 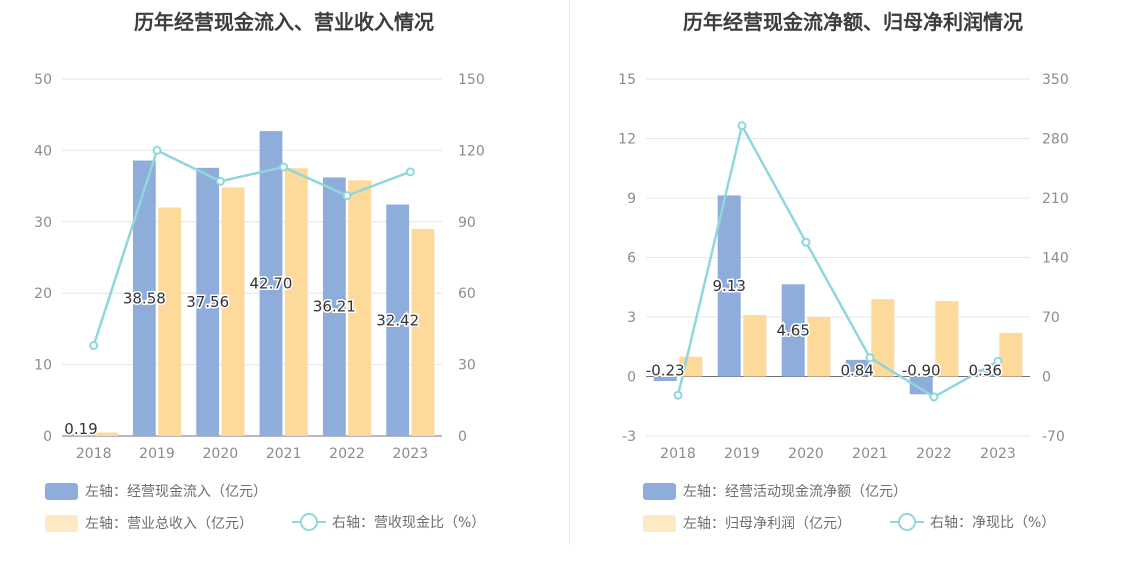 What do you see at coordinates (627, 140) in the screenshot?
I see `y-left-tick-label: 12` at bounding box center [627, 140].